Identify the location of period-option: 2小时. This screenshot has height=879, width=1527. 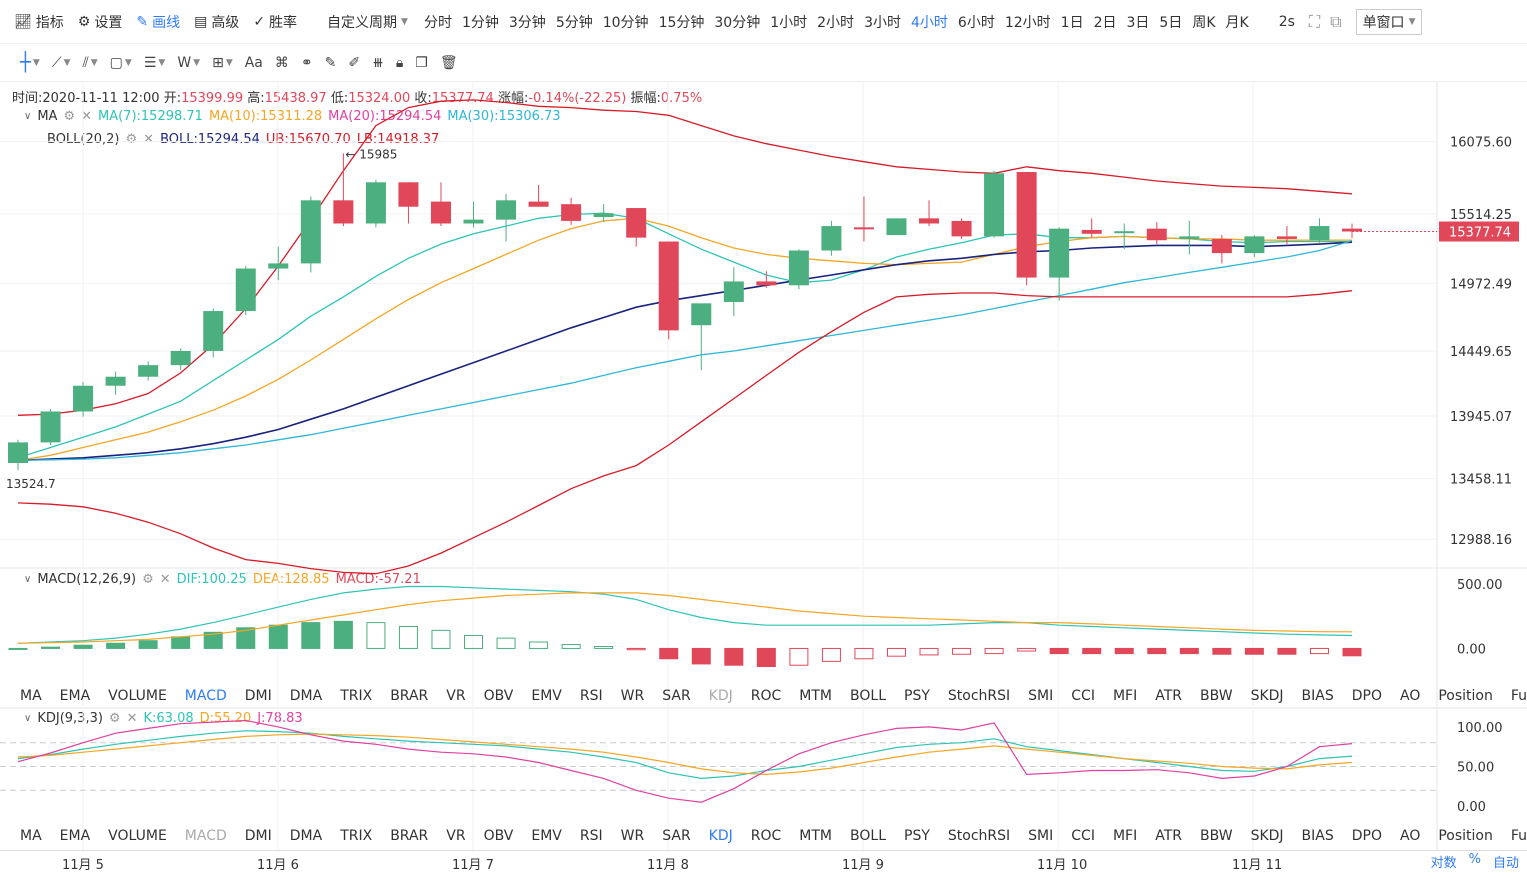
(836, 22).